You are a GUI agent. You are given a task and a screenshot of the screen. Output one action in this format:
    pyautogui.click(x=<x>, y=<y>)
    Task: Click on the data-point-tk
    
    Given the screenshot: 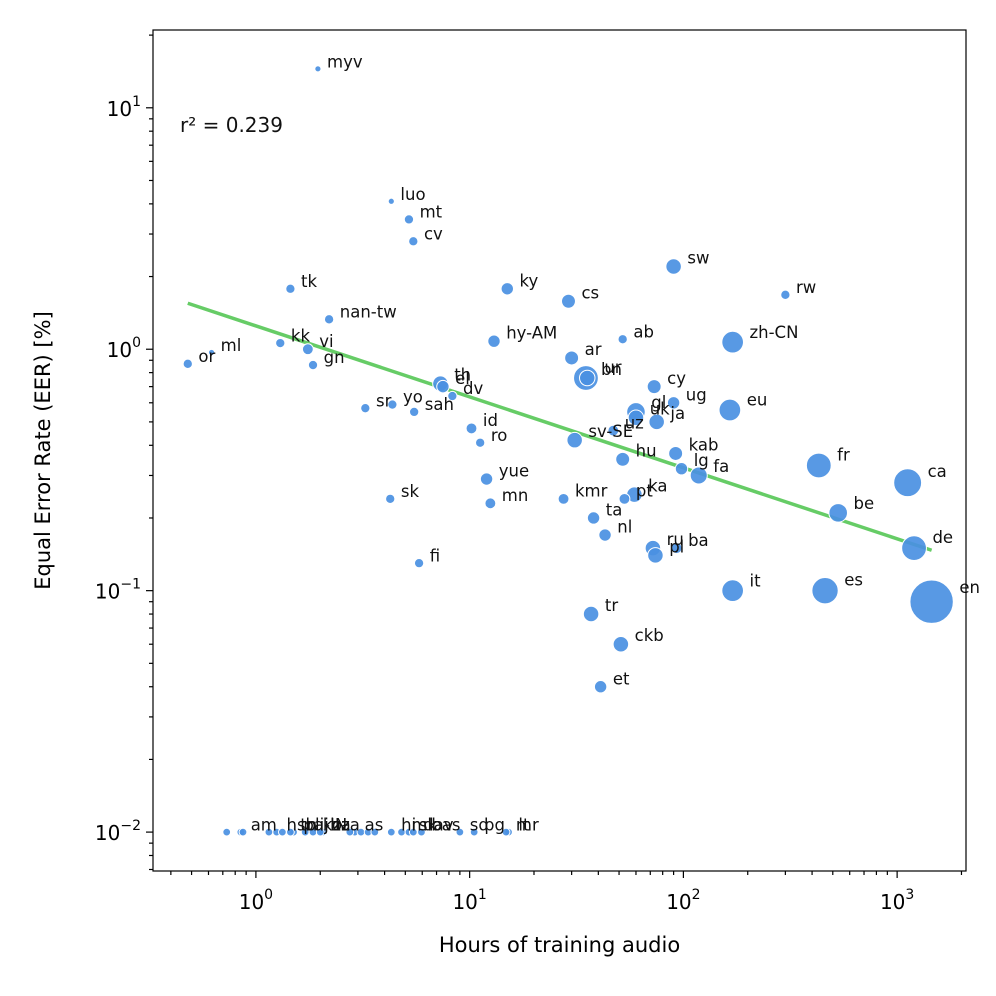 What is the action you would take?
    pyautogui.click(x=290, y=288)
    